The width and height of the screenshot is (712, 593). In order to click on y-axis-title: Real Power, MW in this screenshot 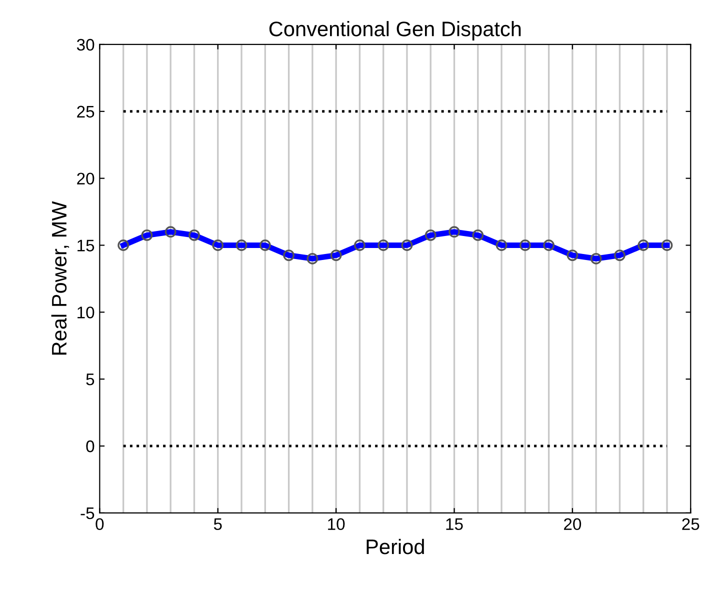, I will do `click(60, 278)`.